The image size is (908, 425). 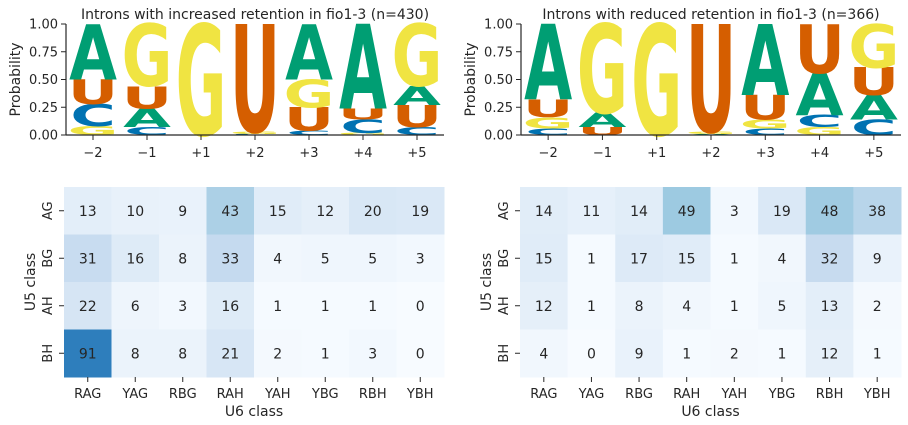 I want to click on x-tick-label: RAG, so click(x=87, y=394).